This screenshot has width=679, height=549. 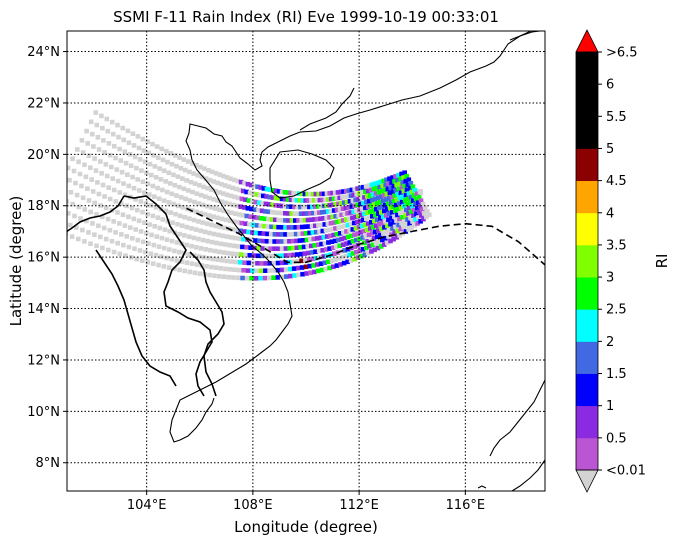 I want to click on colorbar-tick-label: 0.5, so click(x=616, y=438).